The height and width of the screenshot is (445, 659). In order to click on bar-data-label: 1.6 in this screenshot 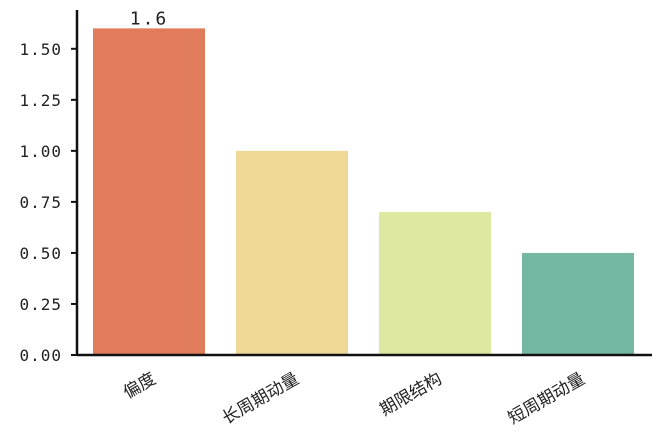, I will do `click(149, 18)`.